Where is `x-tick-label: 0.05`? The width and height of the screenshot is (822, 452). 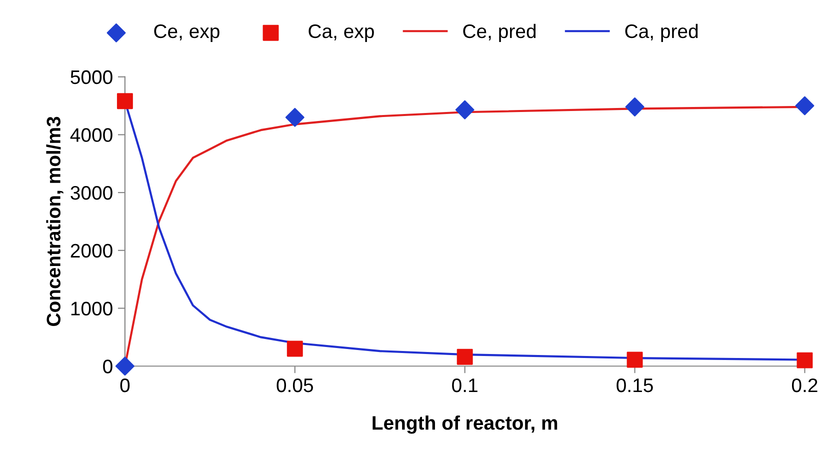
x-tick-label: 0.05 is located at coordinates (294, 385).